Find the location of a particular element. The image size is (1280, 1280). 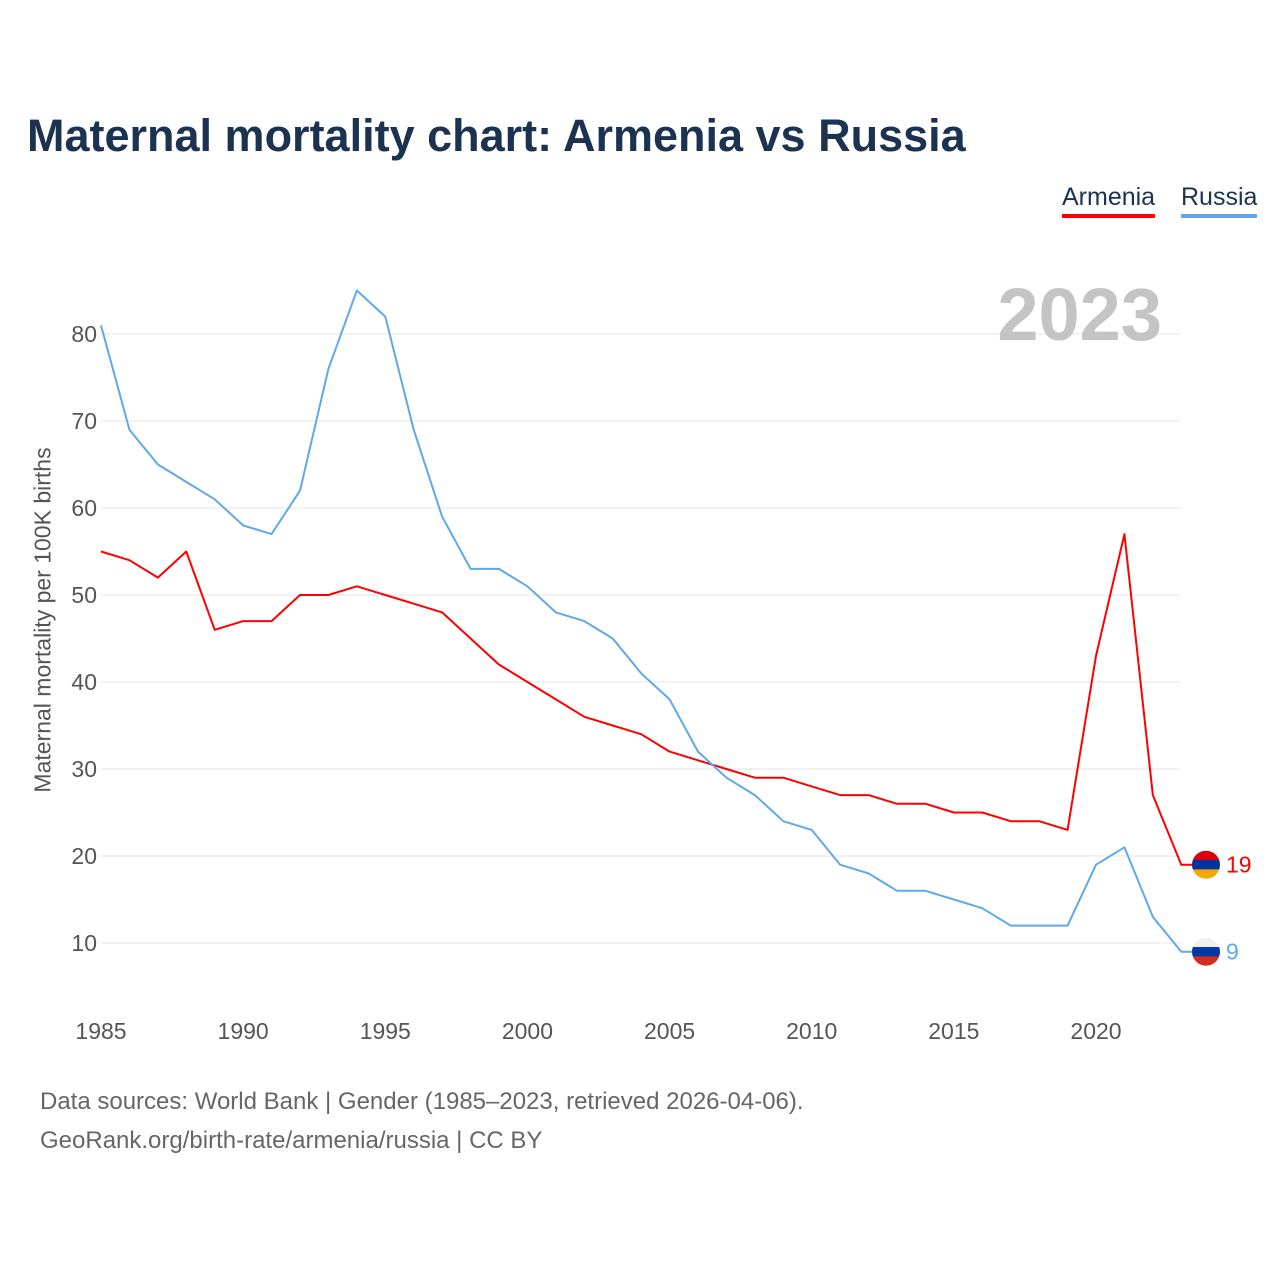

x-tick-label: 2015 is located at coordinates (953, 1031).